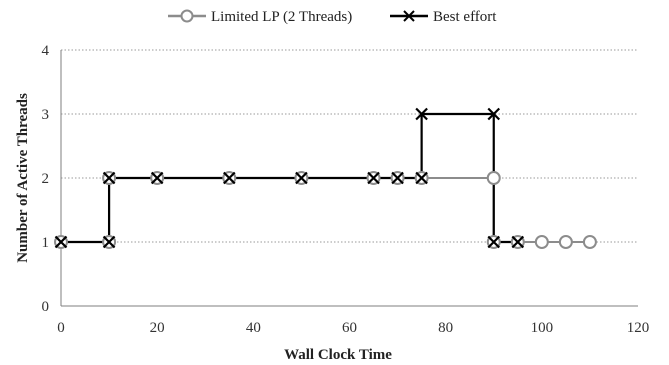 The width and height of the screenshot is (669, 365). I want to click on y-tick-labels: 0 1 2 3 4, so click(46, 179).